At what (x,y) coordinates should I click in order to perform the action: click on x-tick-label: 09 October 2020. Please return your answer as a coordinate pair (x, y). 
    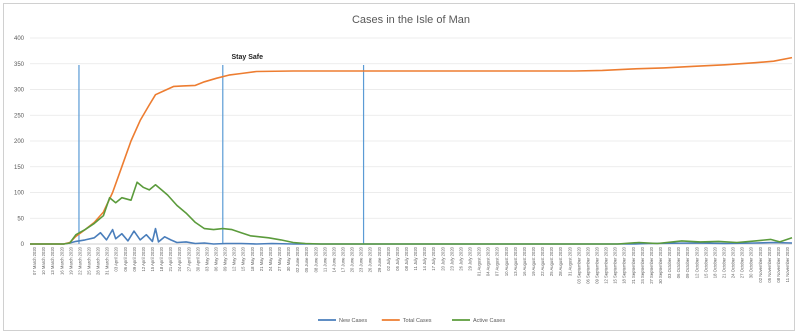
    Looking at the image, I should click on (687, 262).